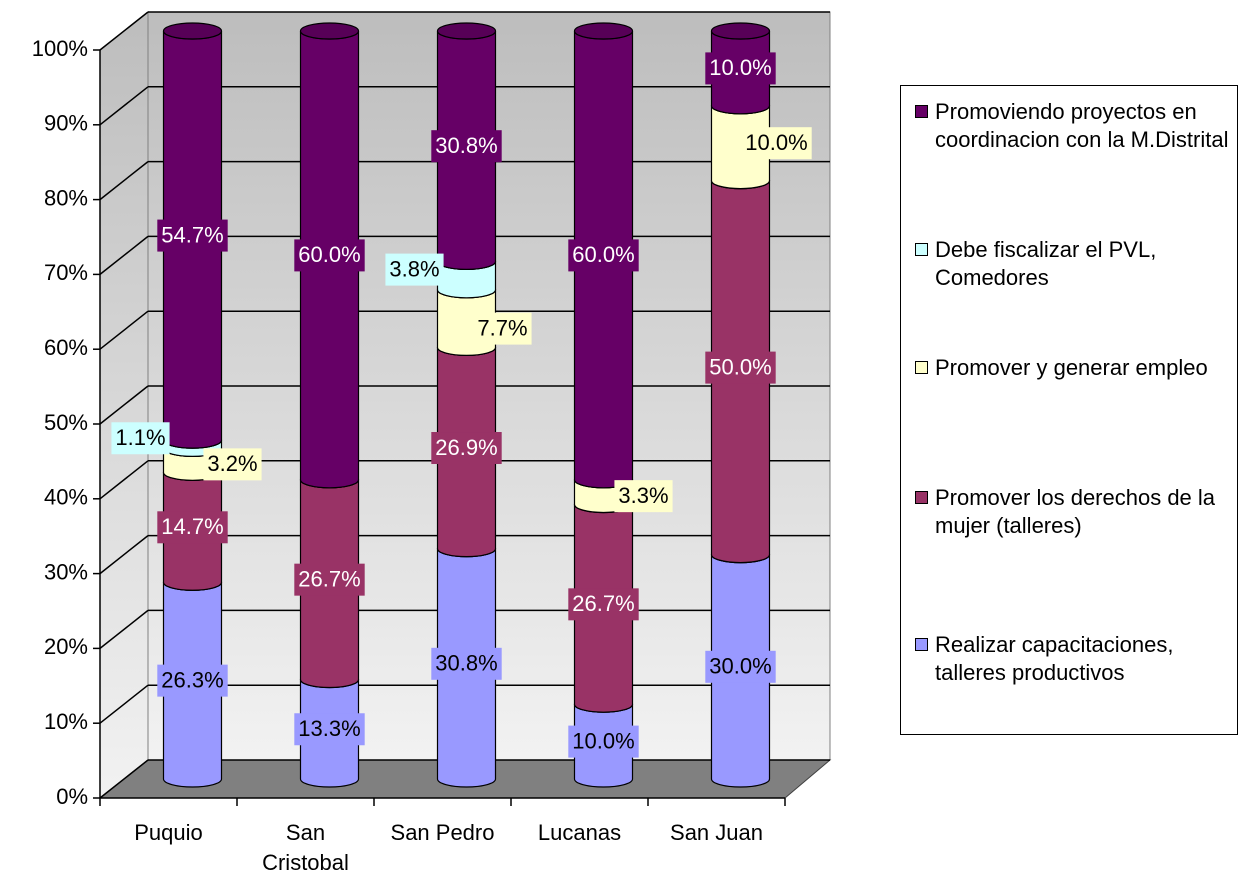 This screenshot has width=1240, height=891. Describe the element at coordinates (66, 197) in the screenshot. I see `y-tick-label: 80%` at that location.